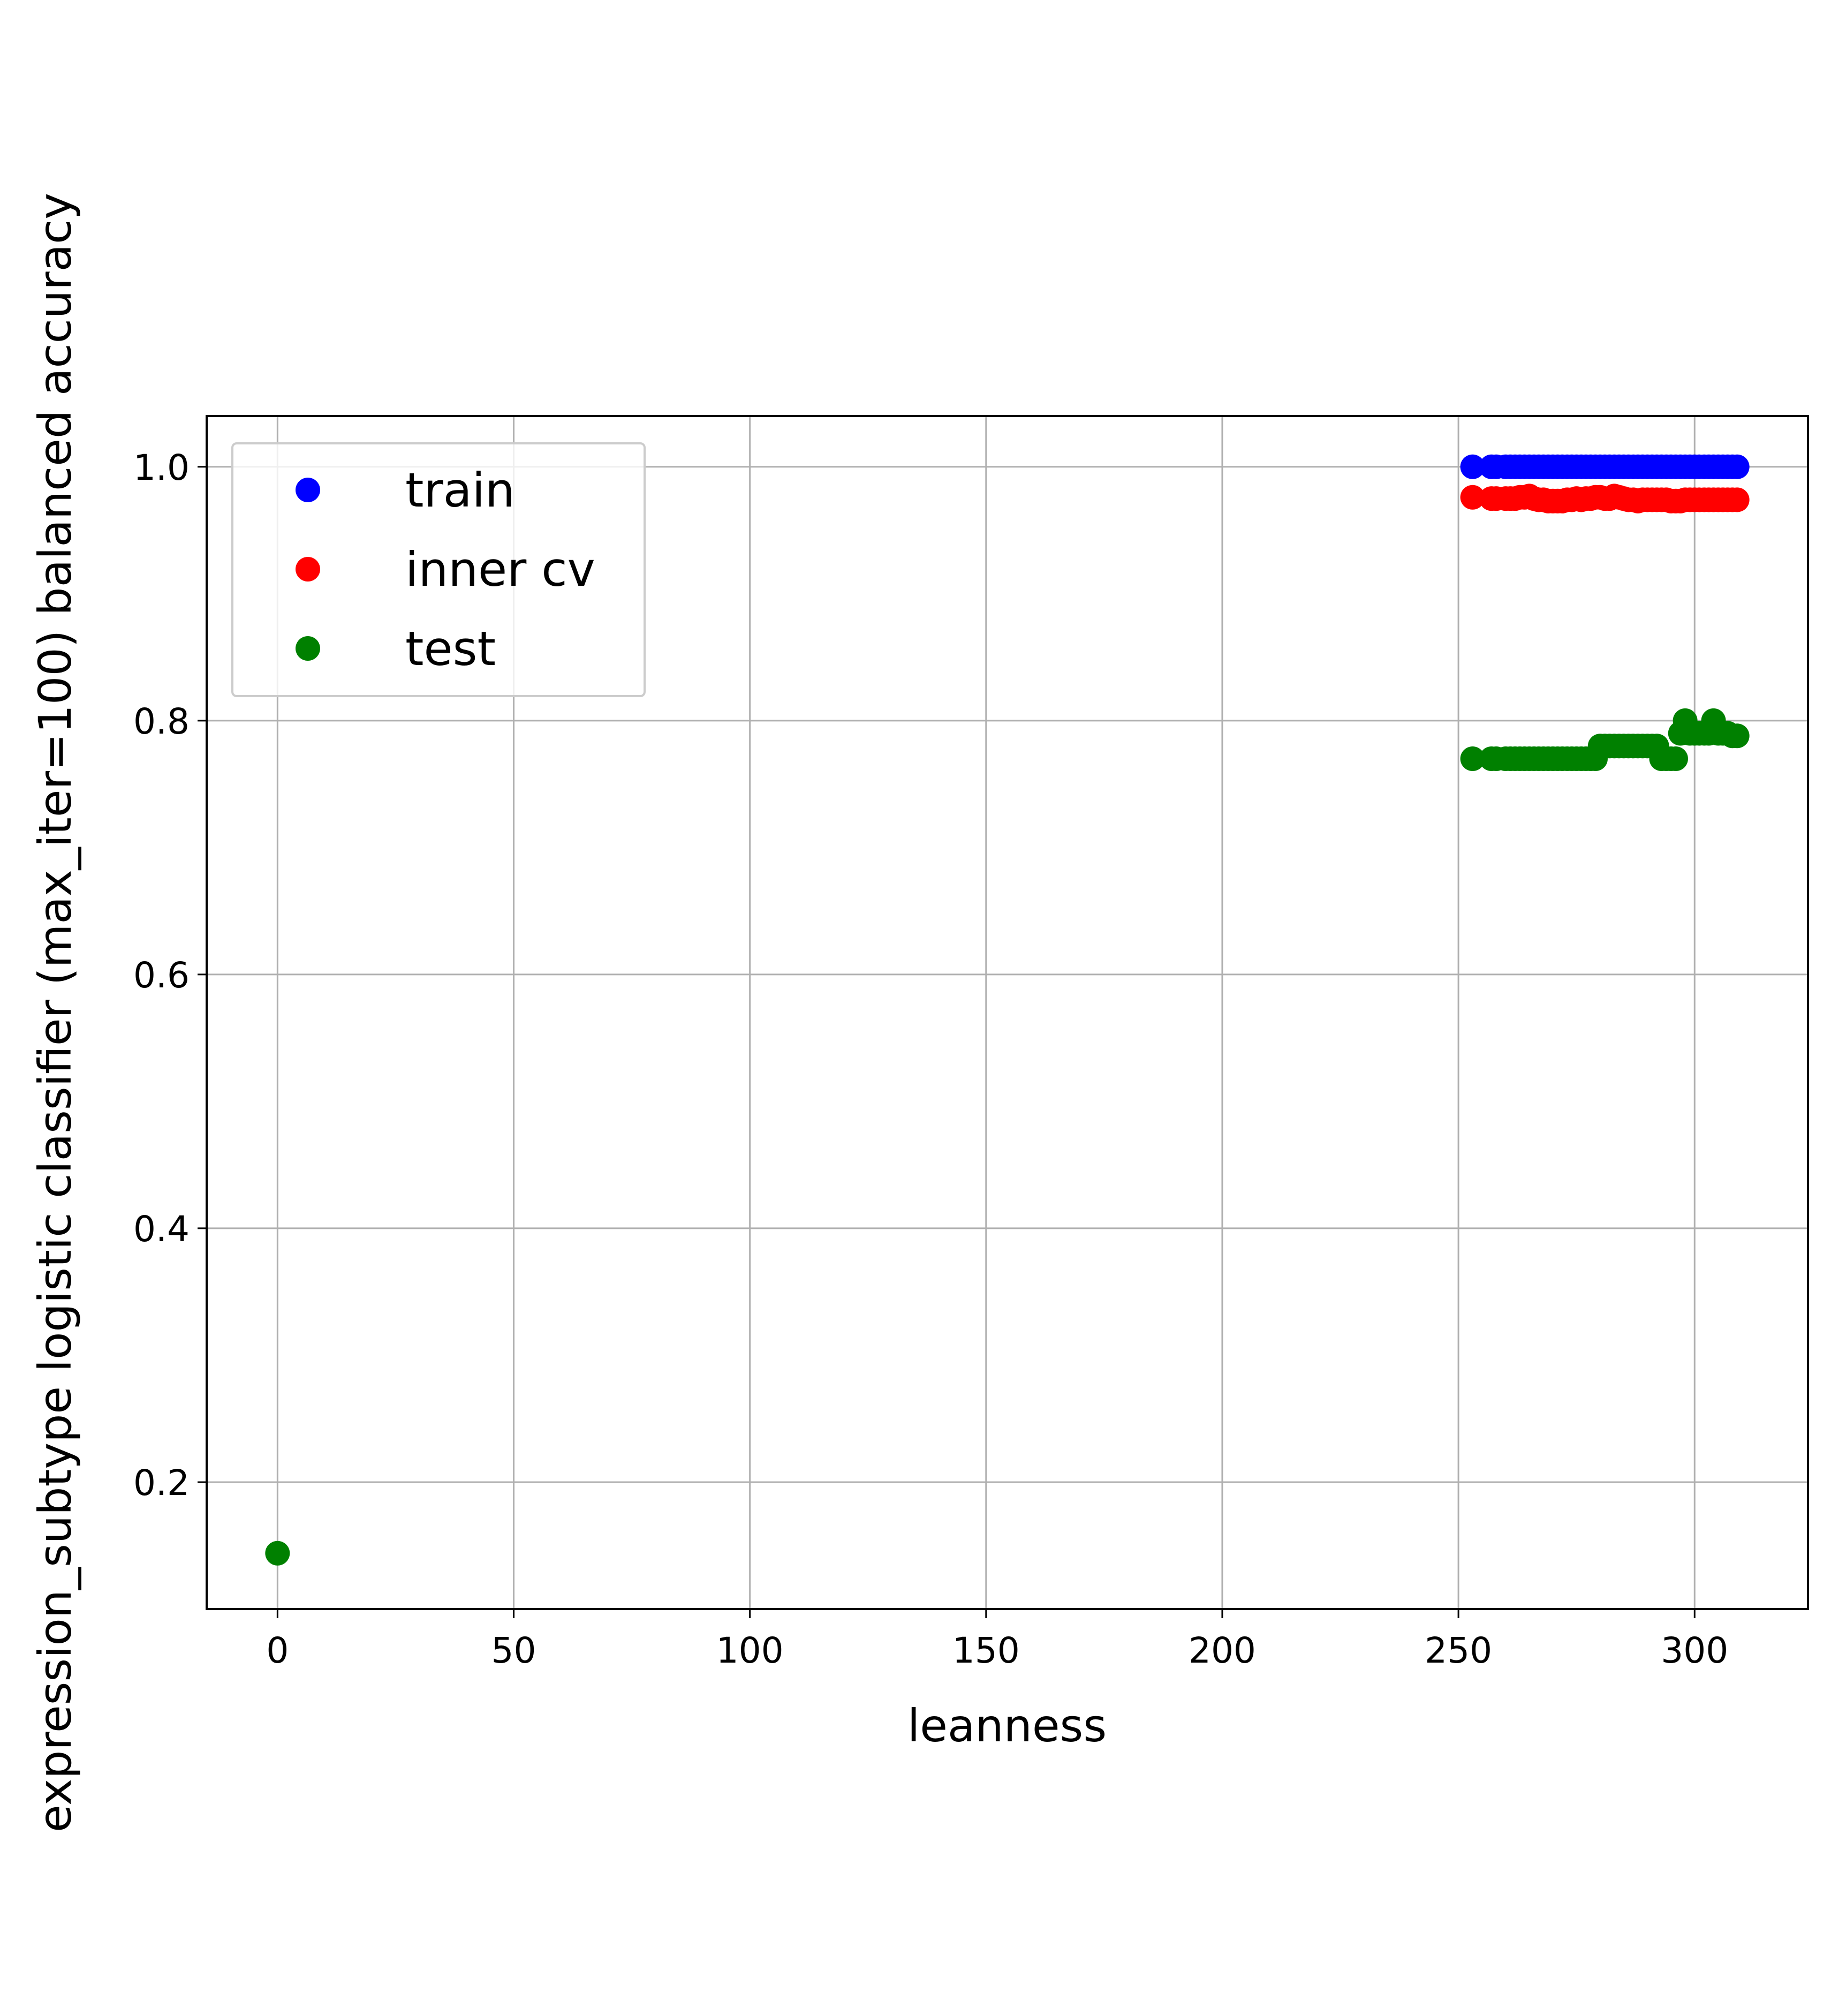 The height and width of the screenshot is (2016, 1831). I want to click on y-axis-ticks: 0.2 0.4 0.6 0.8 1.0, so click(170, 975).